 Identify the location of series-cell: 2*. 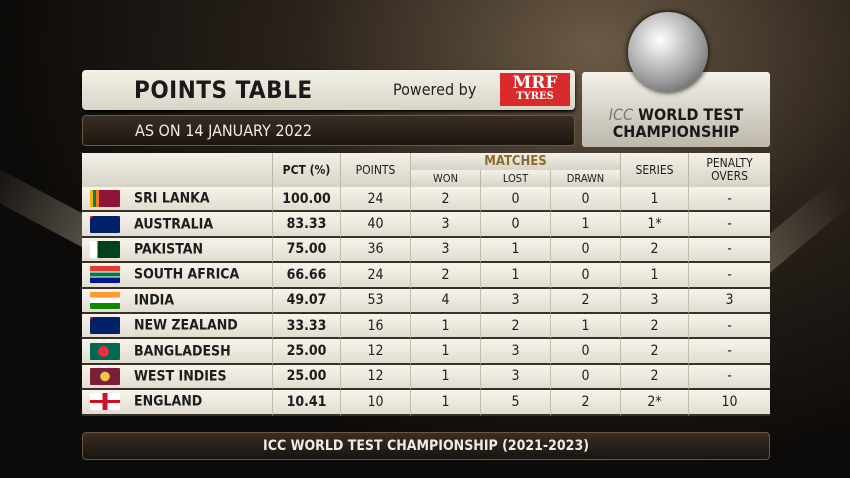
(654, 403).